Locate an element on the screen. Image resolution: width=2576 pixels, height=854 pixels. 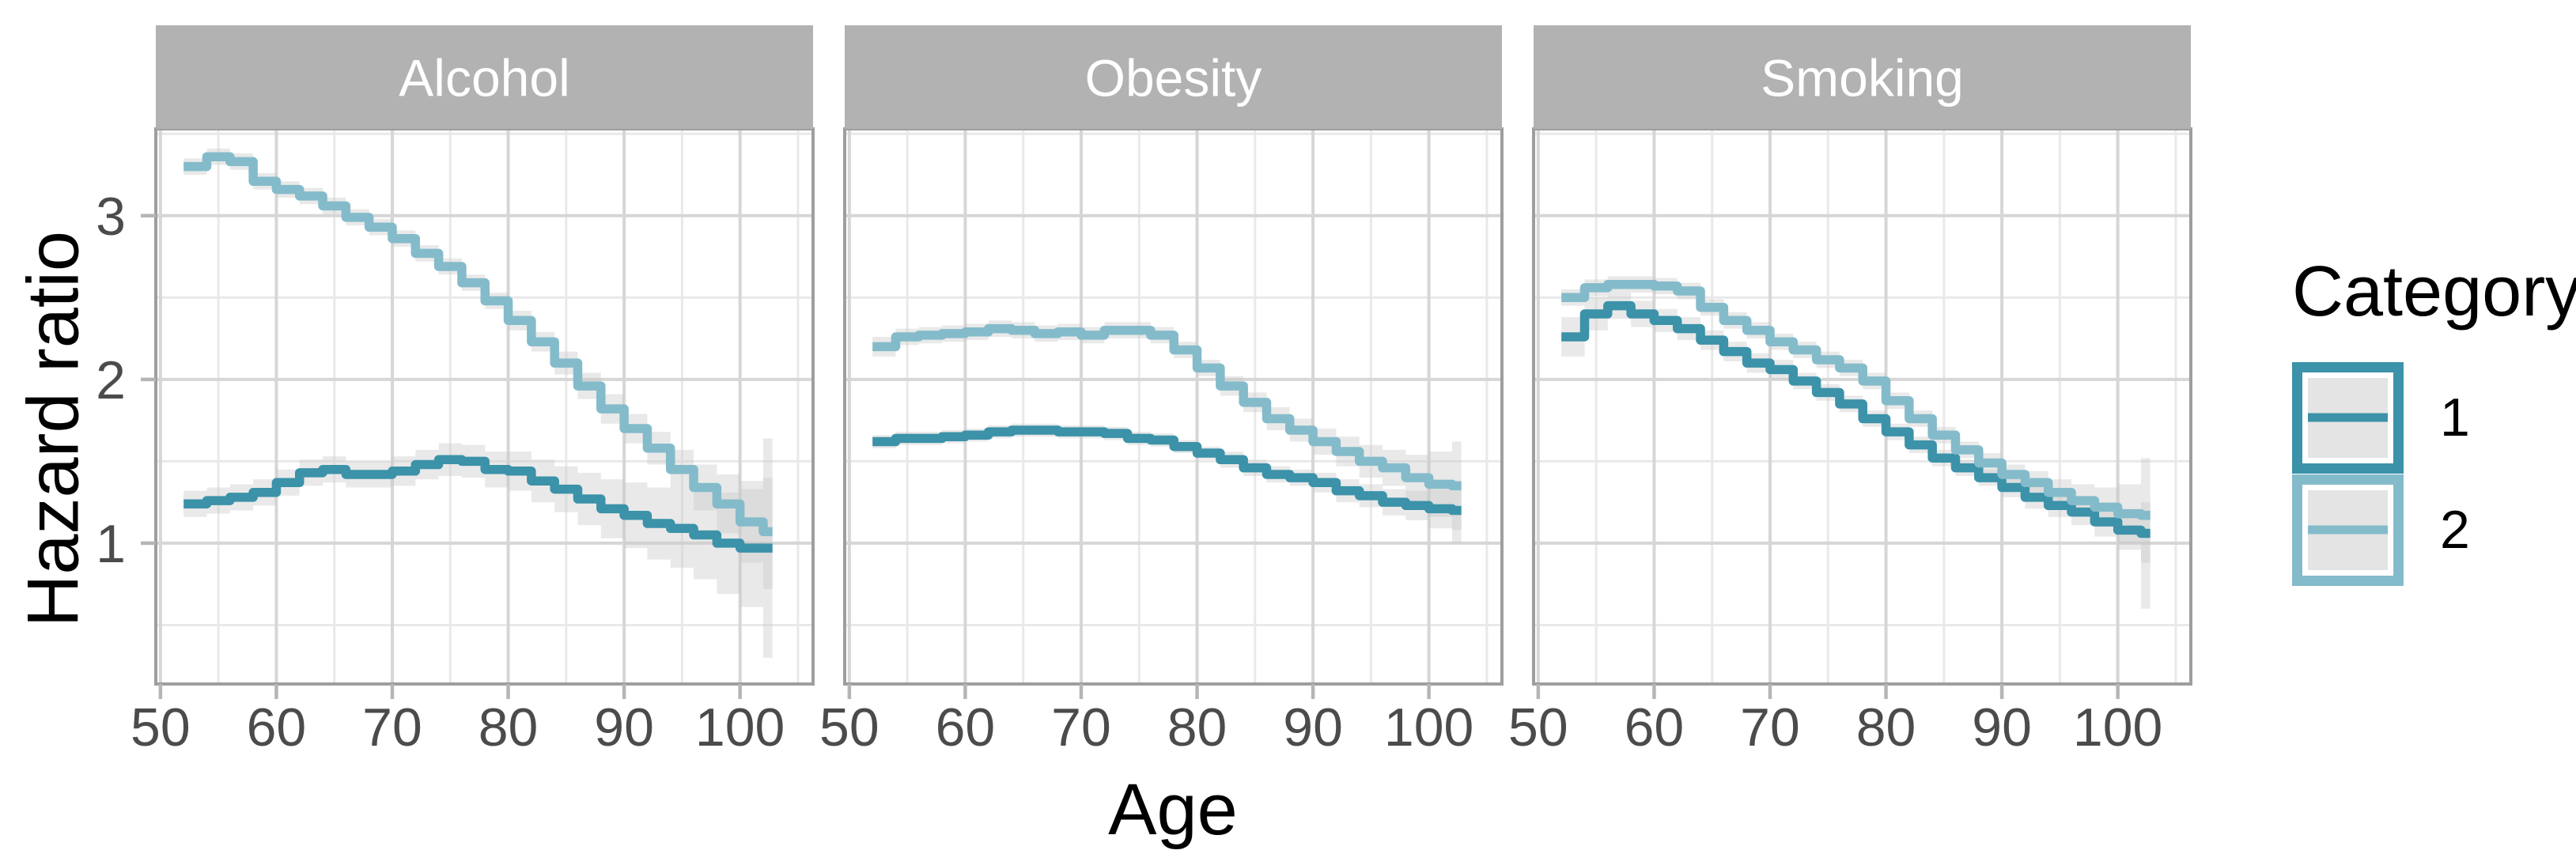
legend-swatch-category-1-icon is located at coordinates (2348, 417).